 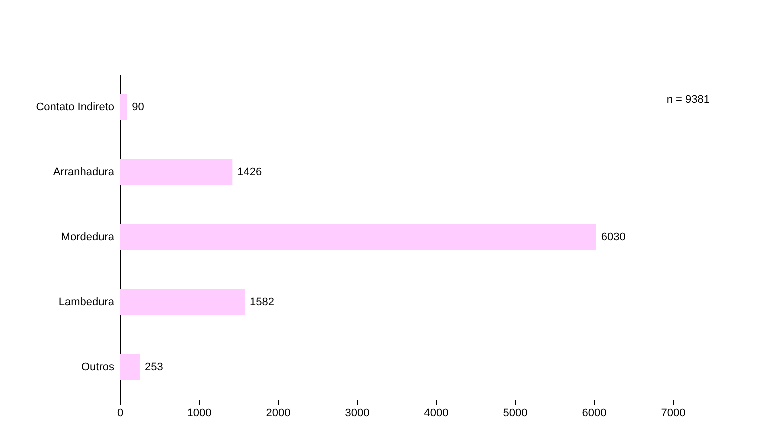 I want to click on x-tick-label: 4000, so click(x=436, y=414).